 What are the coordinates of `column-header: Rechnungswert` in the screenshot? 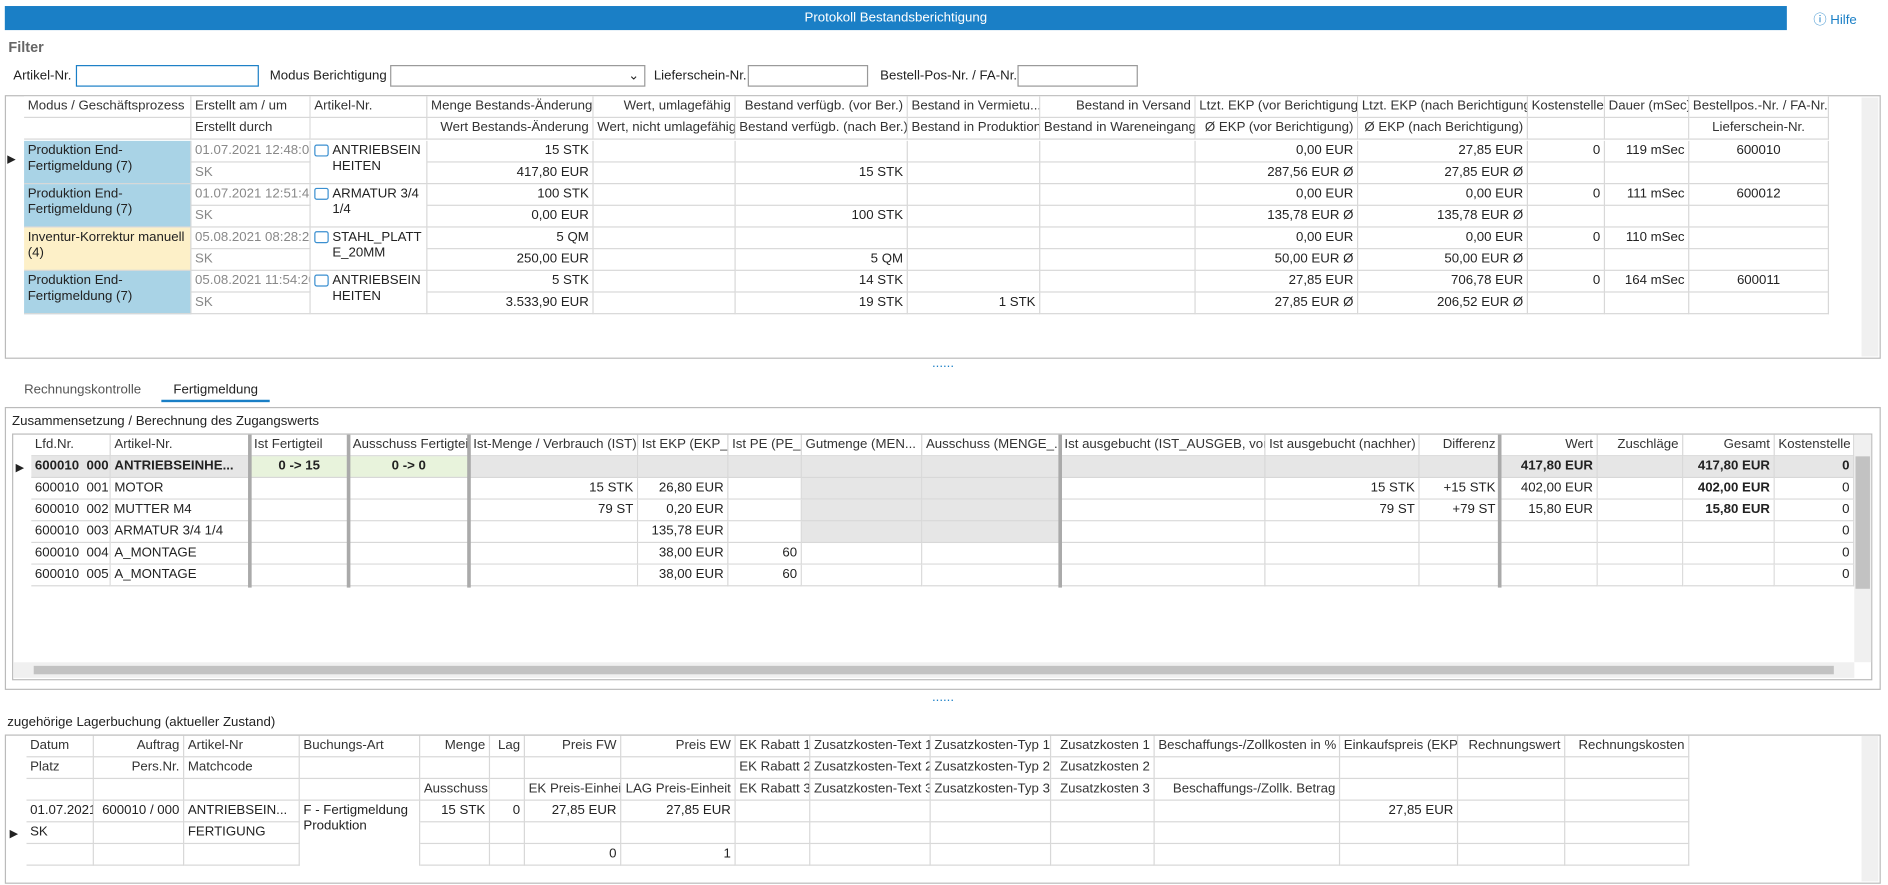 It's located at (1511, 747).